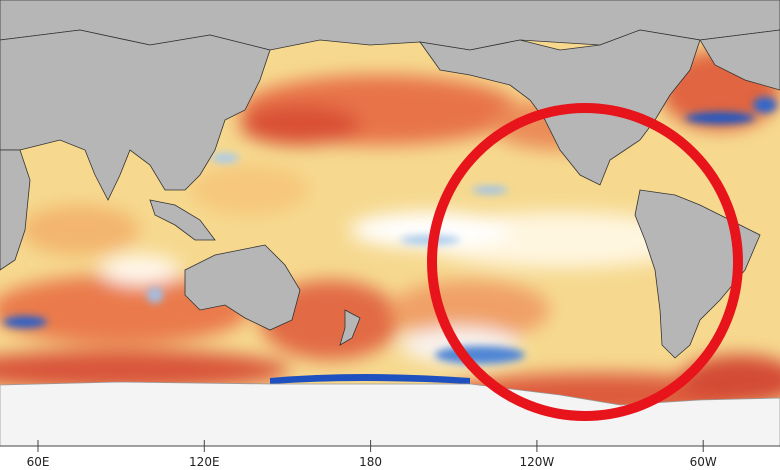  What do you see at coordinates (703, 462) in the screenshot?
I see `longitude-label: 60W` at bounding box center [703, 462].